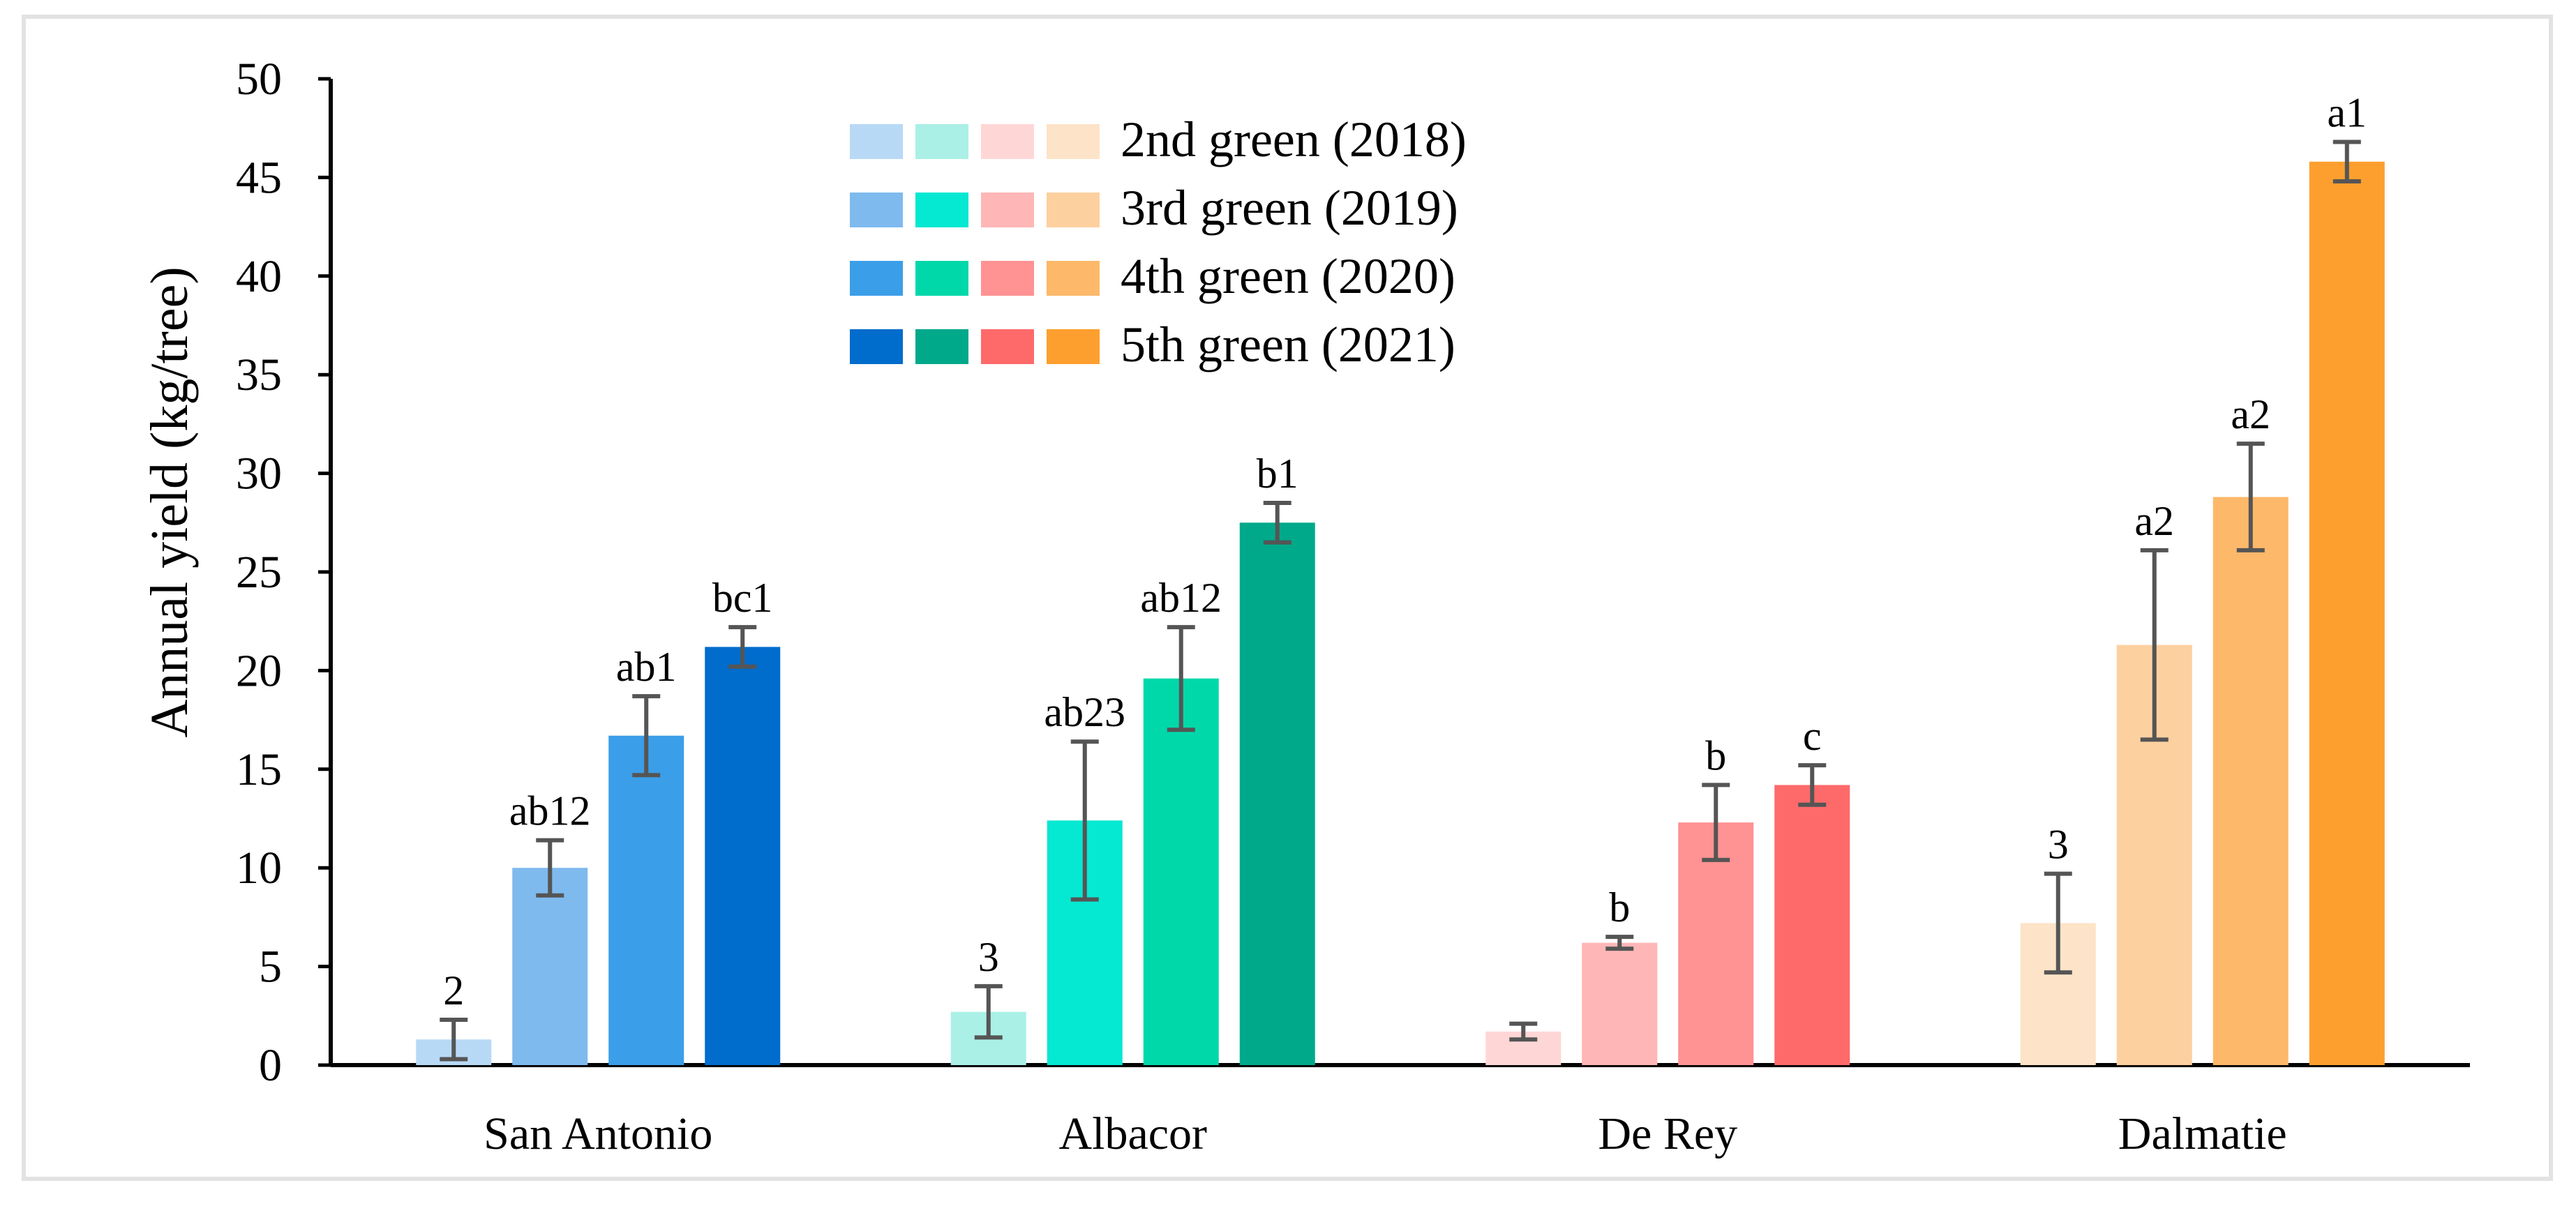 This screenshot has width=2576, height=1206. I want to click on y-tick-label: 30, so click(259, 474).